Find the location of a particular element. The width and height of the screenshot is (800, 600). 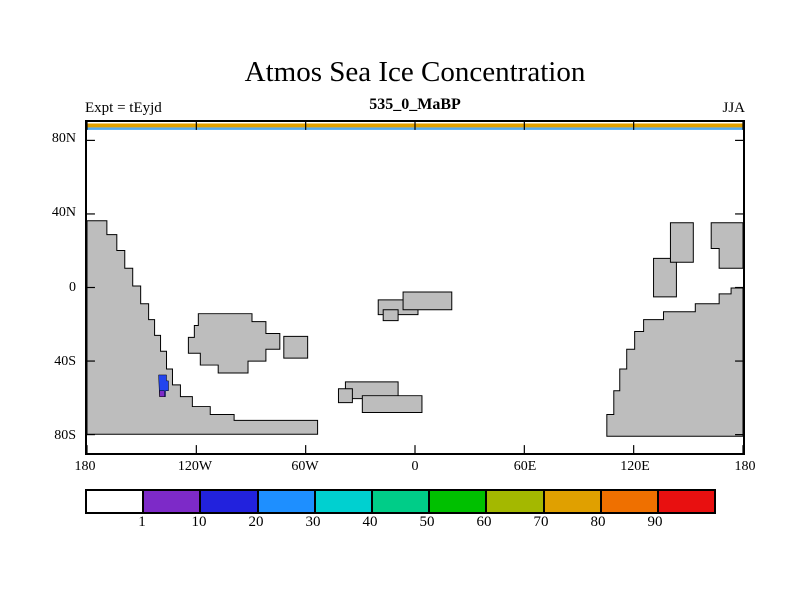

colorbar-label: 60 is located at coordinates (484, 522).